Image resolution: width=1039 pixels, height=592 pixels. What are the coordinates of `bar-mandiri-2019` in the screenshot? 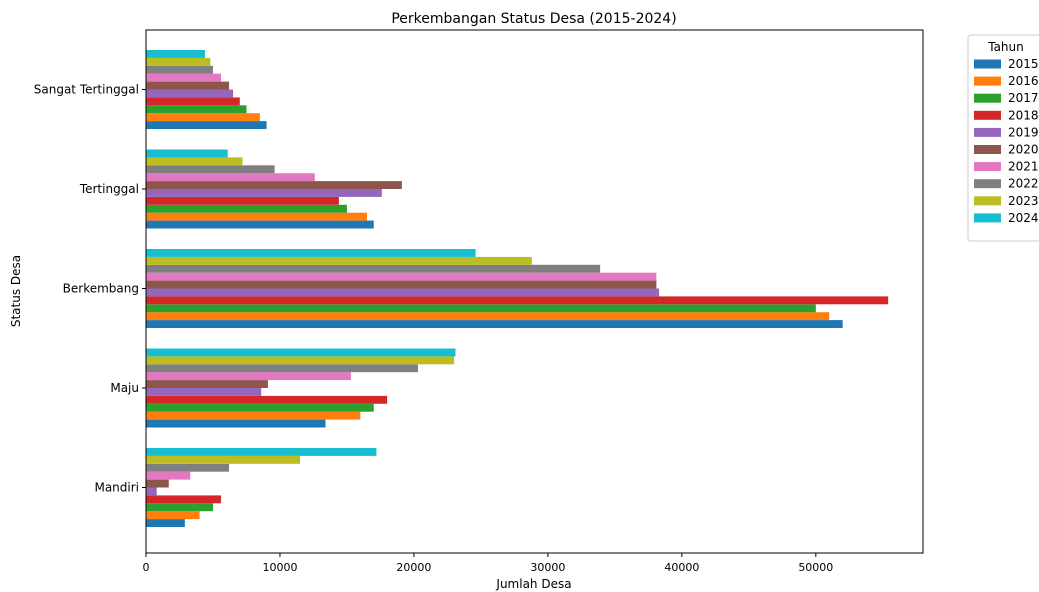 It's located at (151, 491).